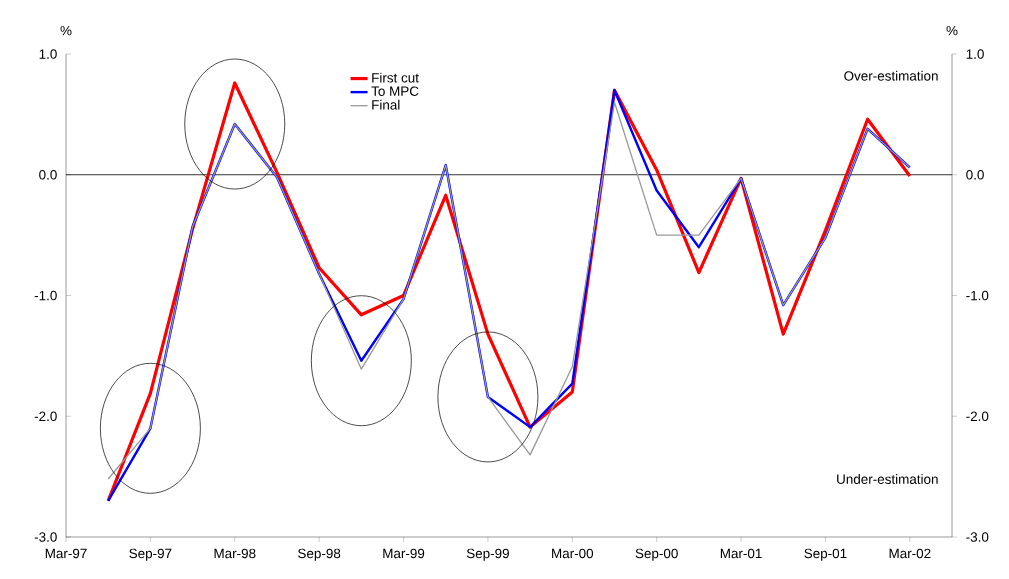  What do you see at coordinates (395, 91) in the screenshot?
I see `legend-label: To MPC` at bounding box center [395, 91].